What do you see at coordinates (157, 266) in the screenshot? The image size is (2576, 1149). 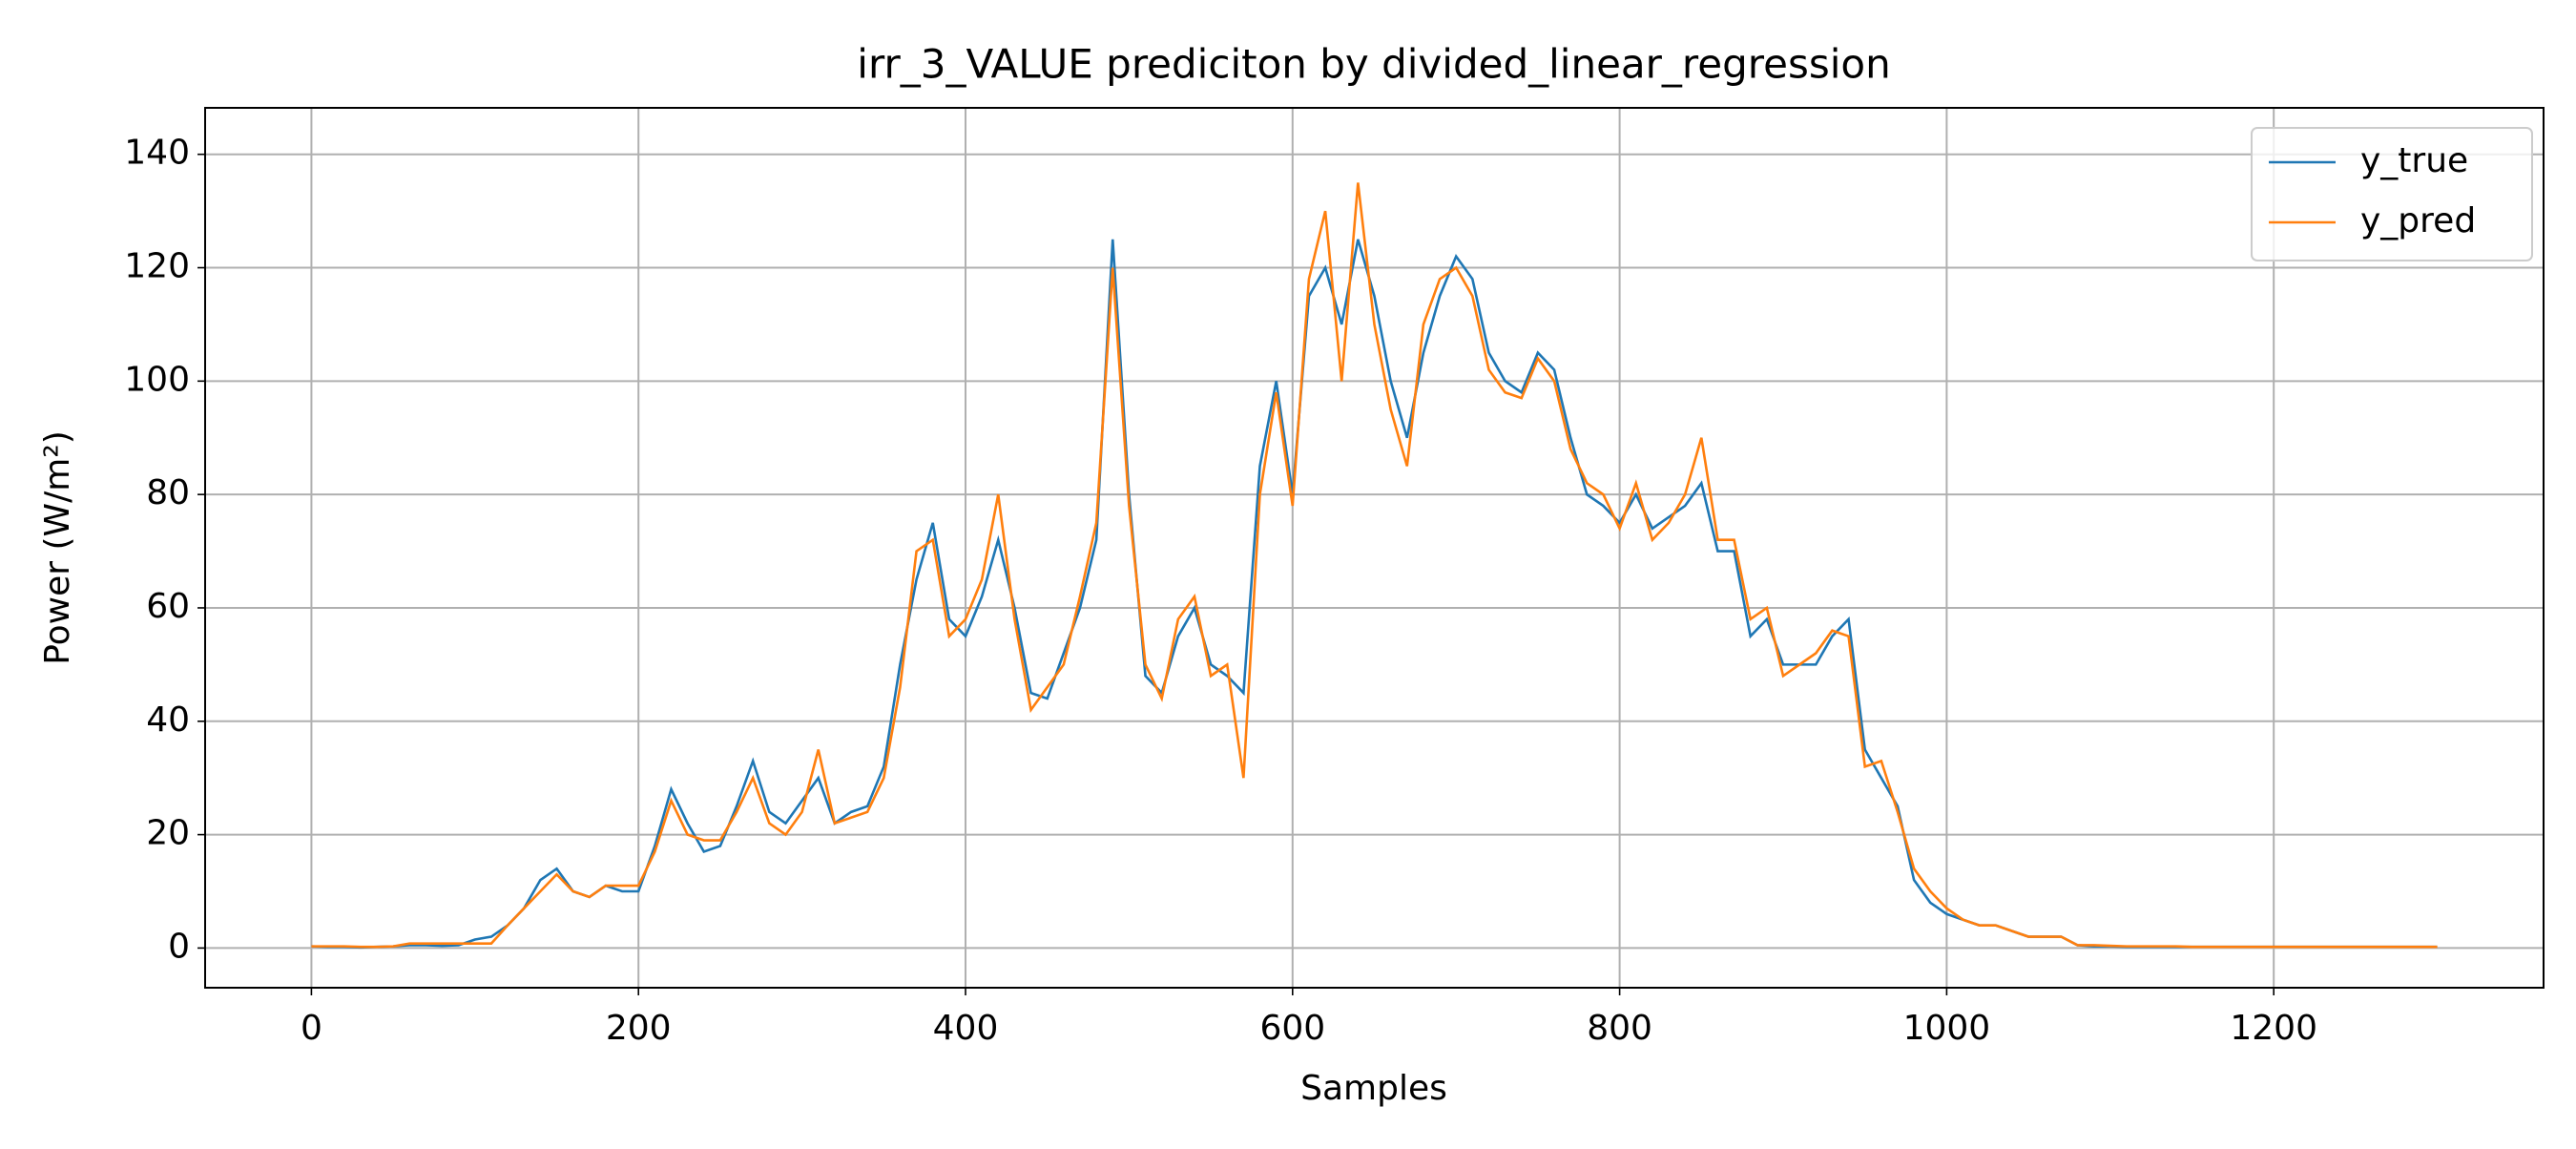 I see `y-tick-label: 120` at bounding box center [157, 266].